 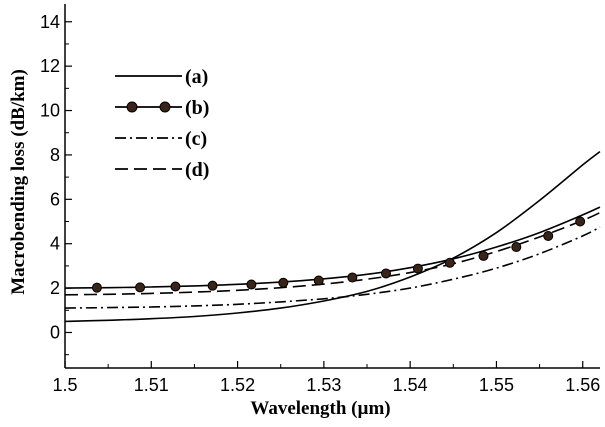 What do you see at coordinates (55, 244) in the screenshot?
I see `y-tick-label: 4` at bounding box center [55, 244].